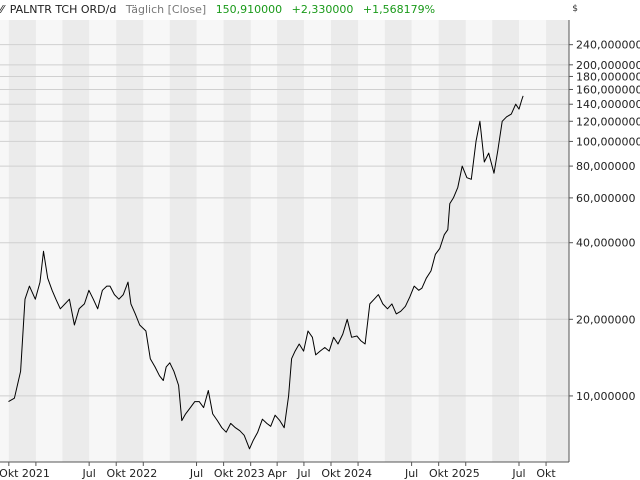 This screenshot has height=480, width=640. What do you see at coordinates (278, 473) in the screenshot?
I see `x-tick-label: Apr` at bounding box center [278, 473].